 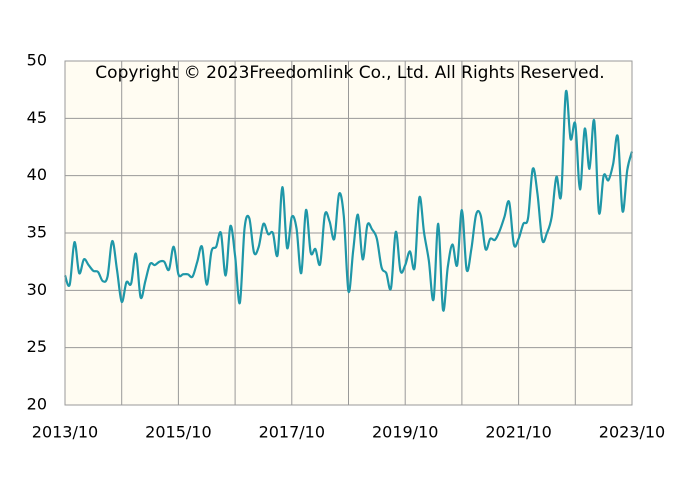 What do you see at coordinates (632, 432) in the screenshot?
I see `x-tick-label: 2023/10` at bounding box center [632, 432].